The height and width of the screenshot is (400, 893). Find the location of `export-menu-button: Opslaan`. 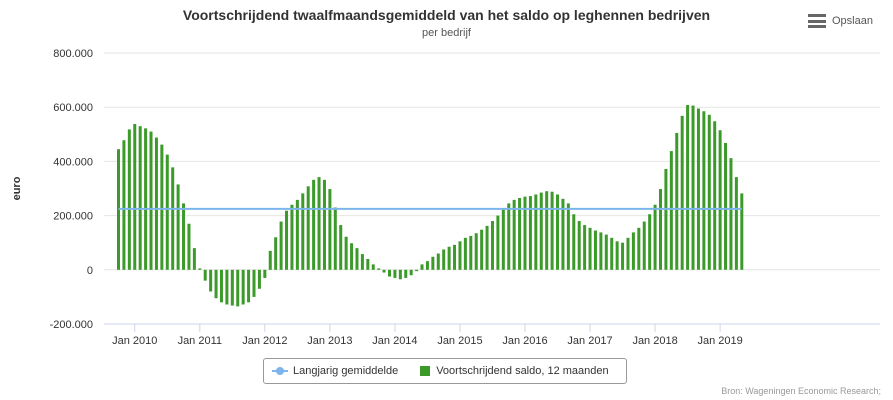

export-menu-button: Opslaan is located at coordinates (840, 21).